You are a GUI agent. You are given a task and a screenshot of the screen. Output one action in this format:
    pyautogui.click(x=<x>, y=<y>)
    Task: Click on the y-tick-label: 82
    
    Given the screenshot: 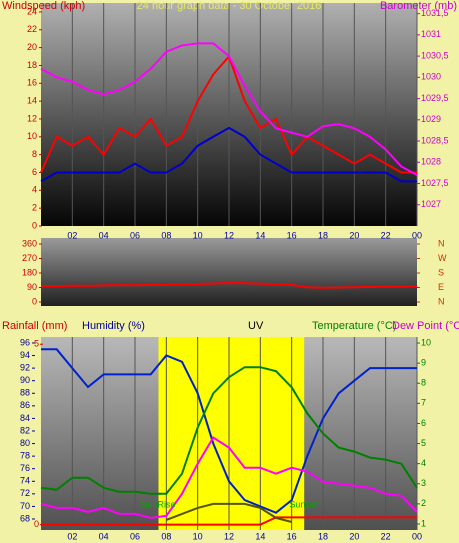 What is the action you would take?
    pyautogui.click(x=25, y=430)
    